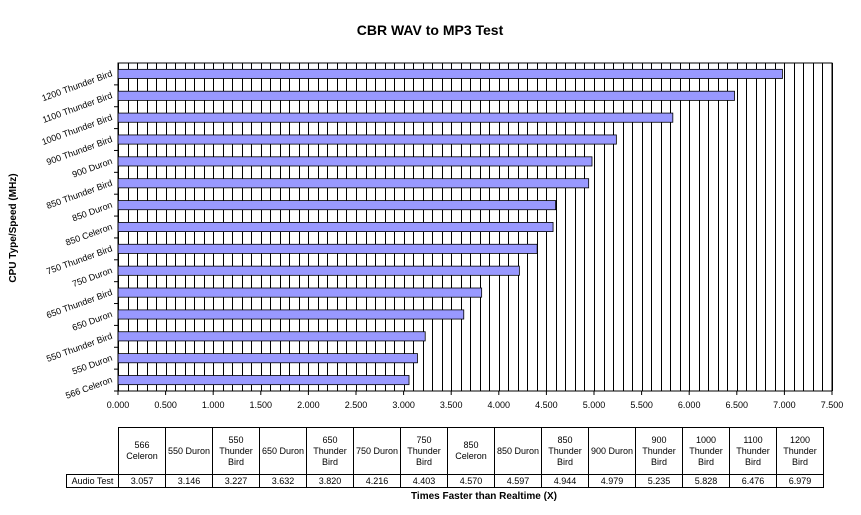 This screenshot has width=861, height=515. I want to click on data-table-category-header: 650 Duron, so click(283, 451).